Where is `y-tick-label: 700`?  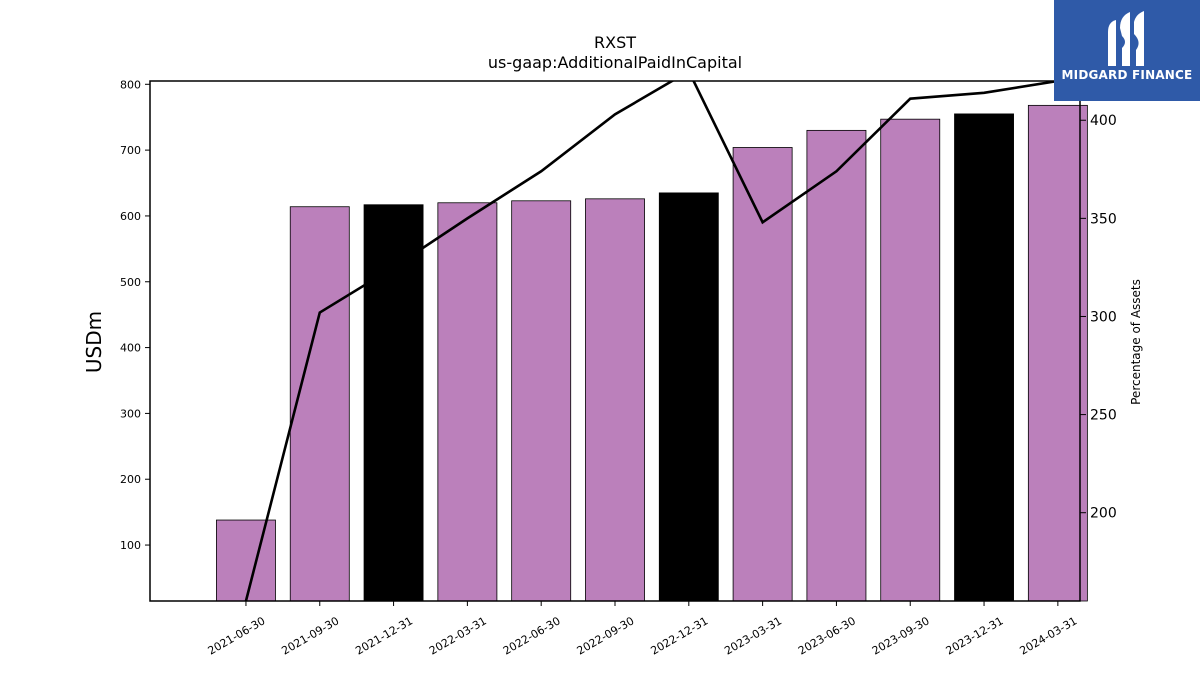 y-tick-label: 700 is located at coordinates (130, 150).